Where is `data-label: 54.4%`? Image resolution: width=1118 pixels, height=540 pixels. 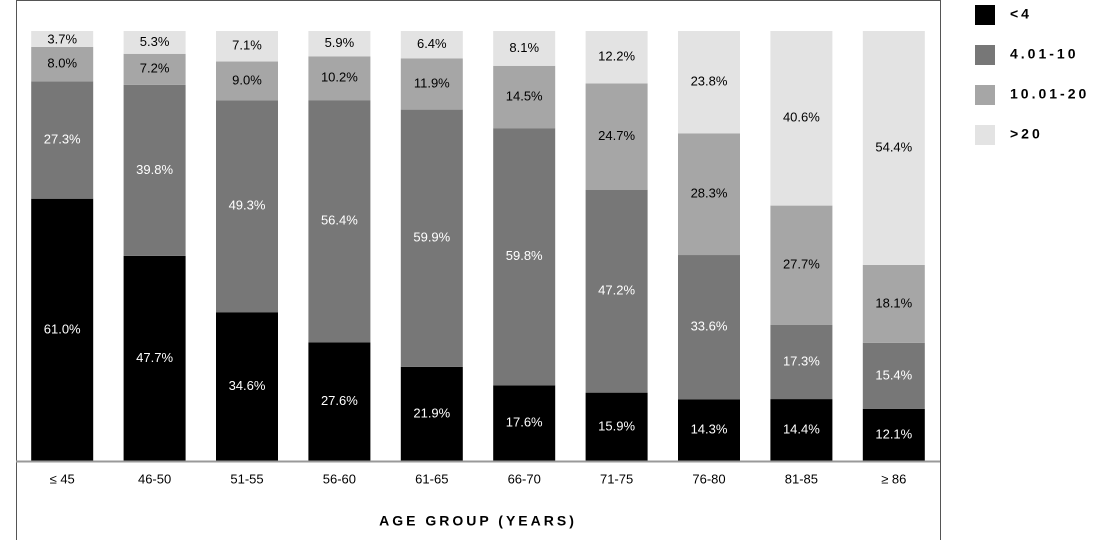
data-label: 54.4% is located at coordinates (893, 146).